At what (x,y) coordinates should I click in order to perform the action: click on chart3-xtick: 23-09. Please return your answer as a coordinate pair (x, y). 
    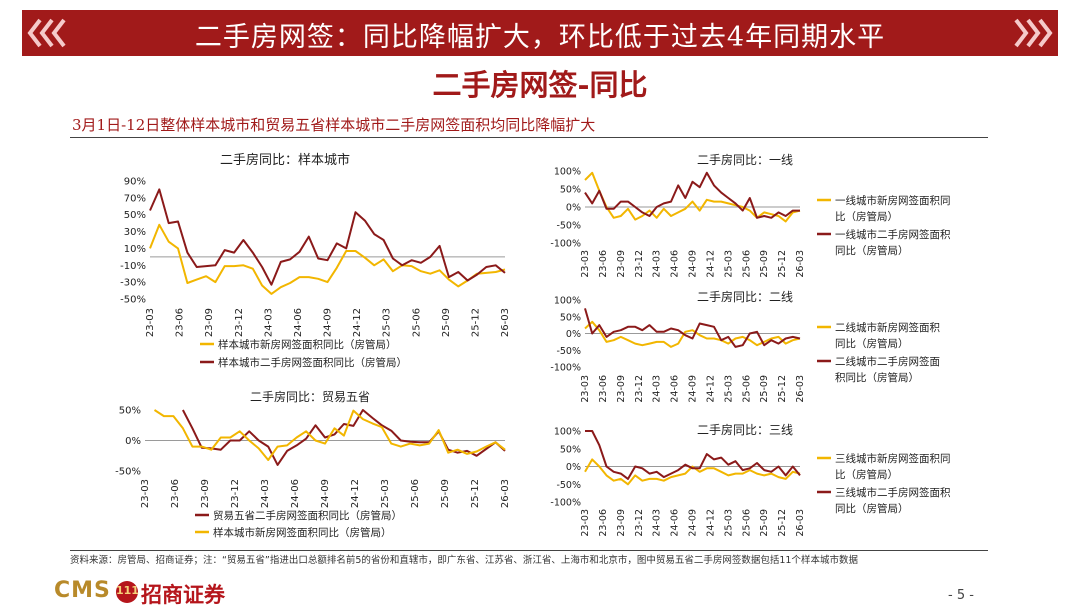
    Looking at the image, I should click on (621, 389).